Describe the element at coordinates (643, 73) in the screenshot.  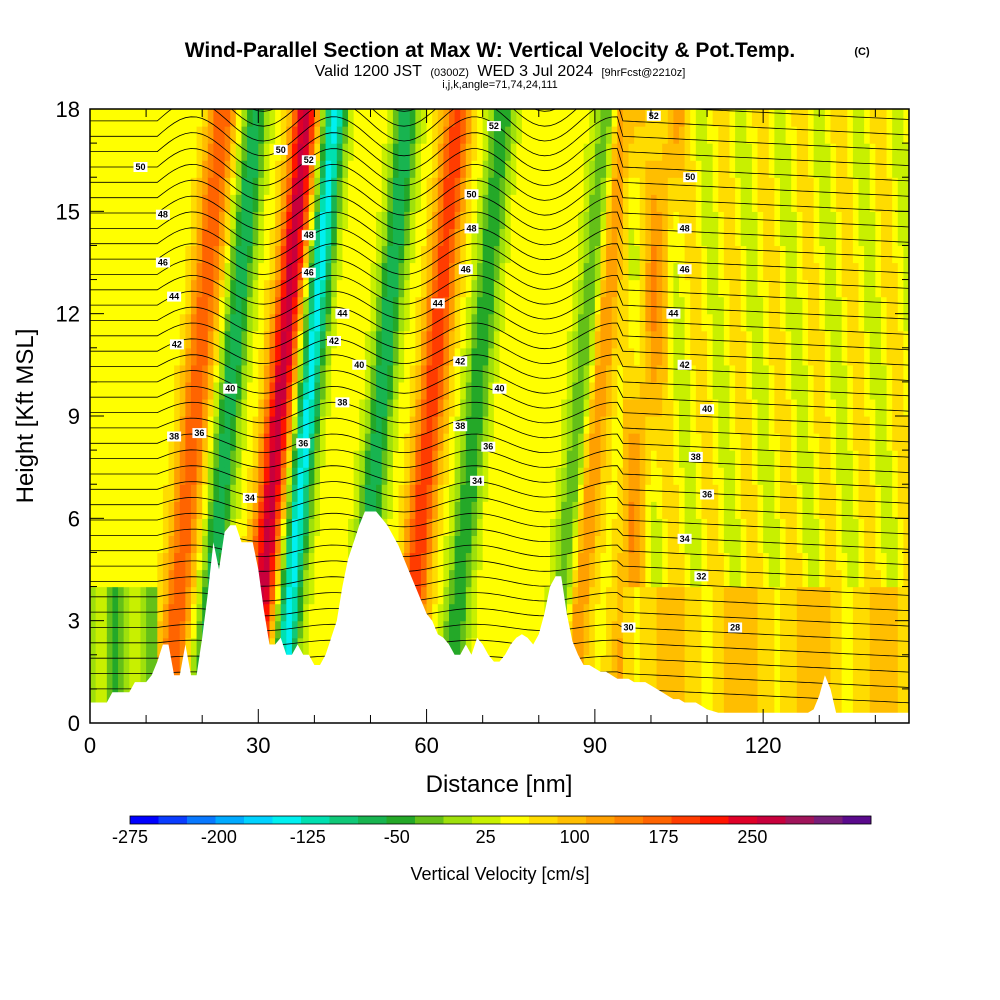
I see `forecast-info: [9hrFcst@2210z]` at that location.